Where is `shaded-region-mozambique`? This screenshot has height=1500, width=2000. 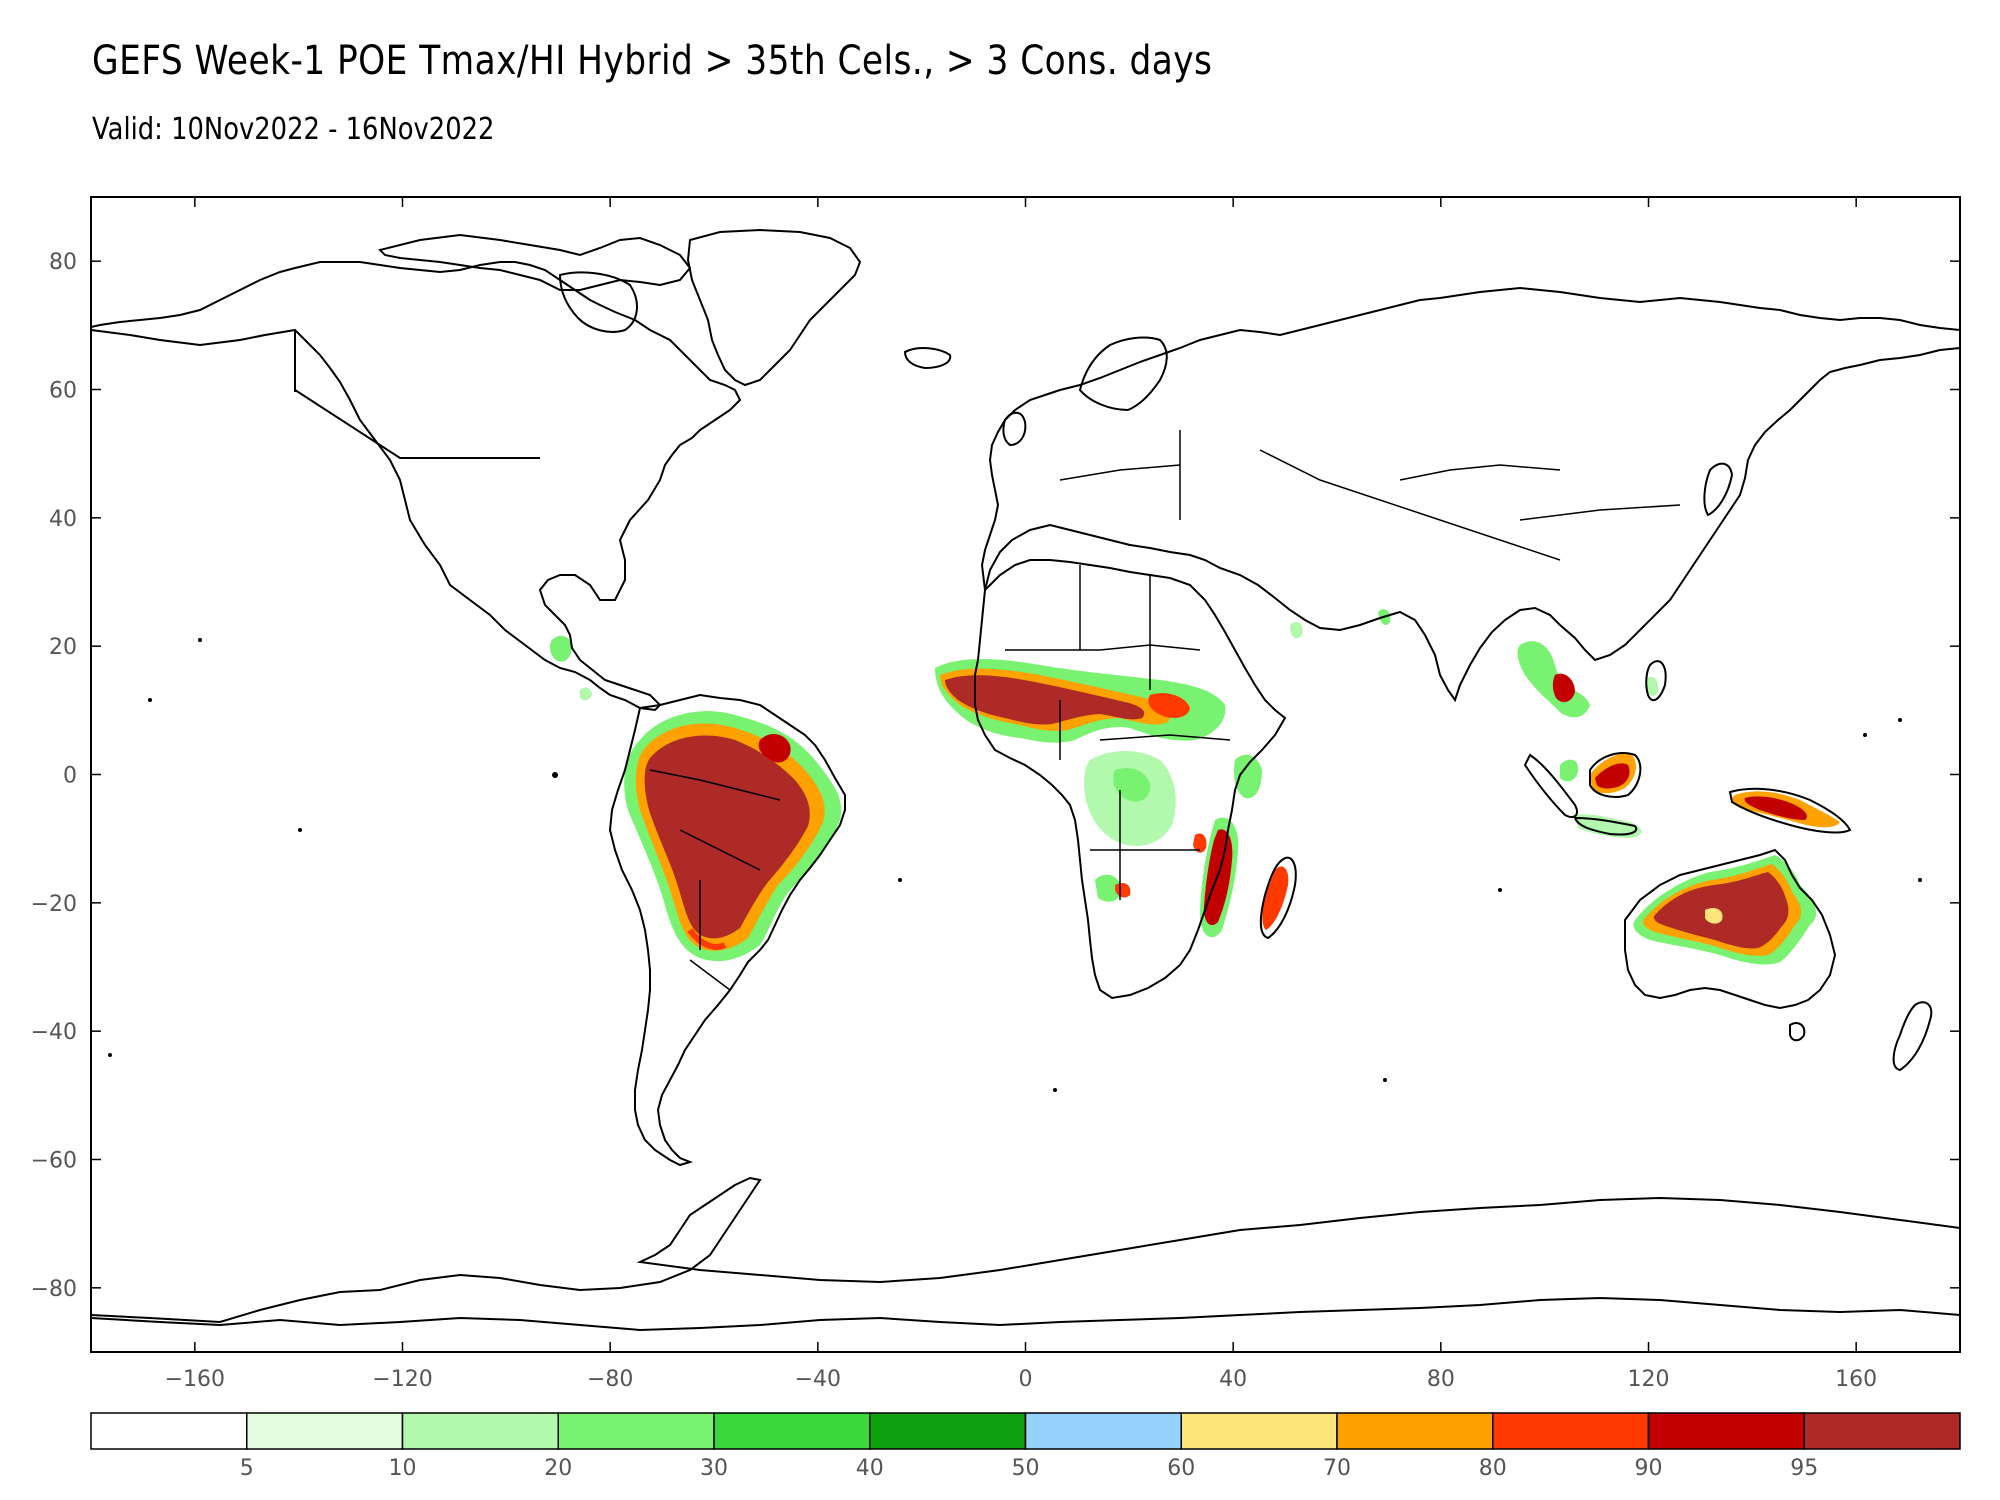
shaded-region-mozambique is located at coordinates (1241, 846).